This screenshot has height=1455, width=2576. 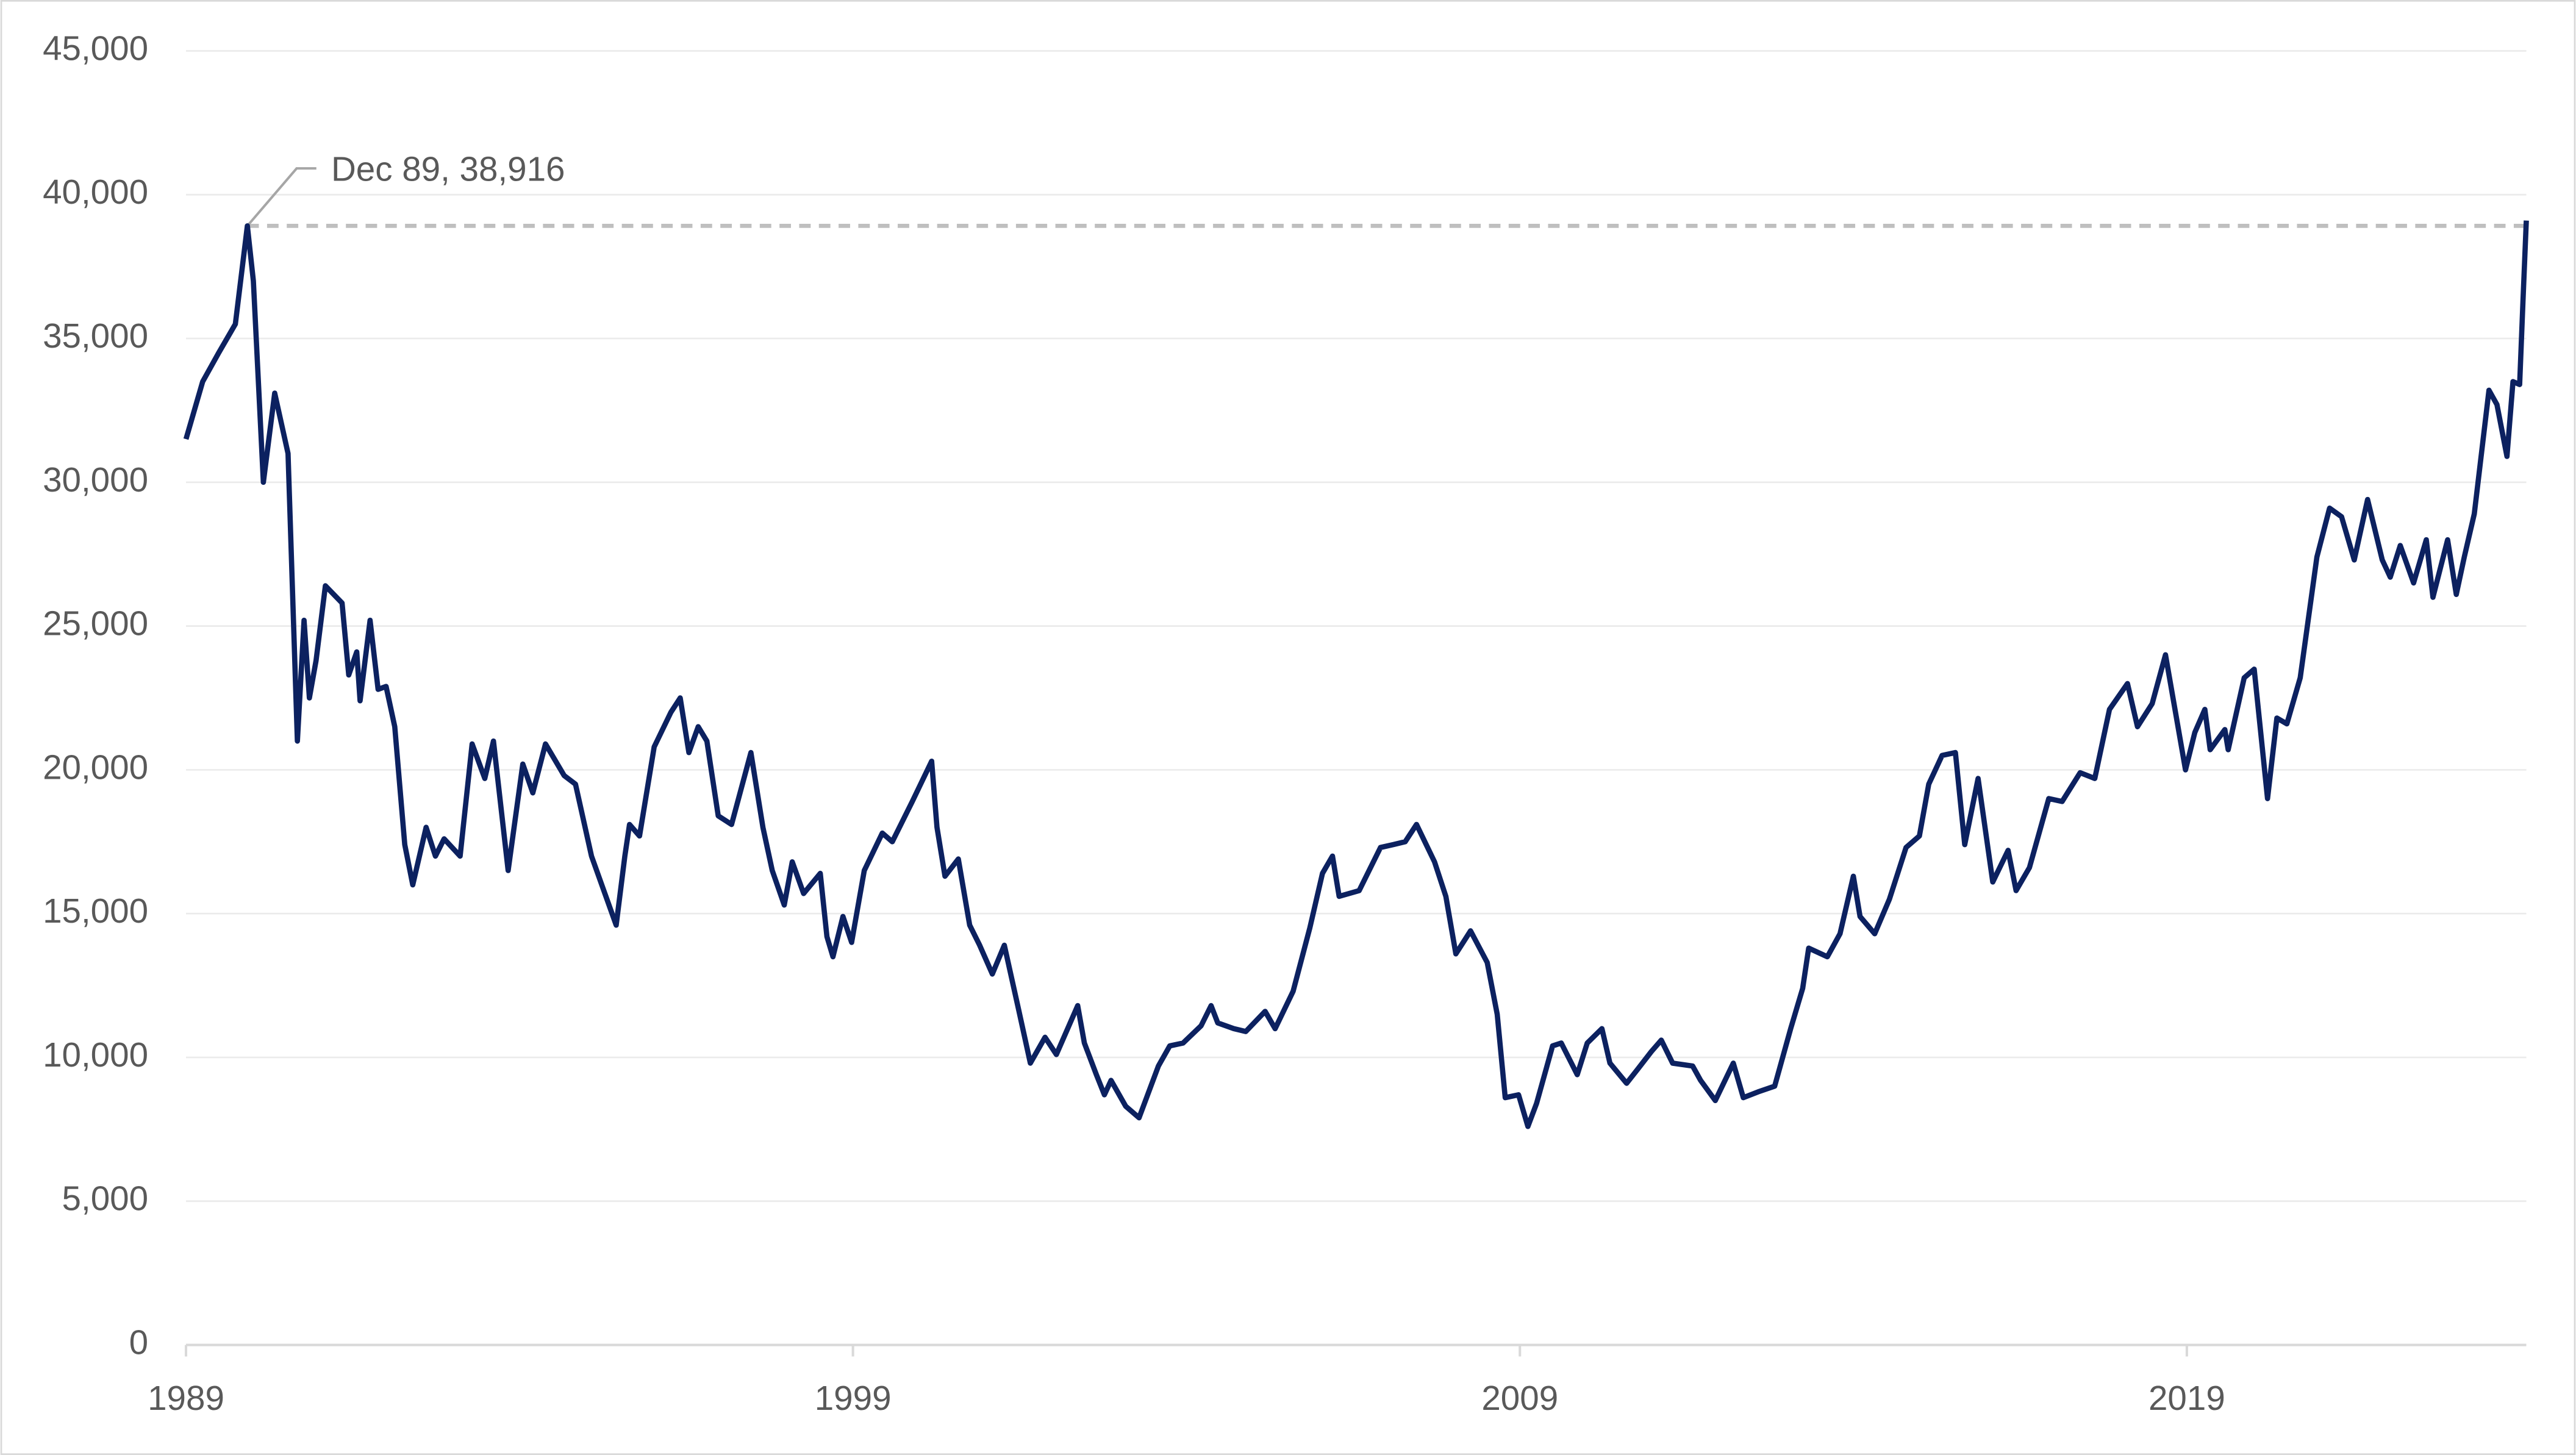 I want to click on y-tick-label: 45,000, so click(x=95, y=48).